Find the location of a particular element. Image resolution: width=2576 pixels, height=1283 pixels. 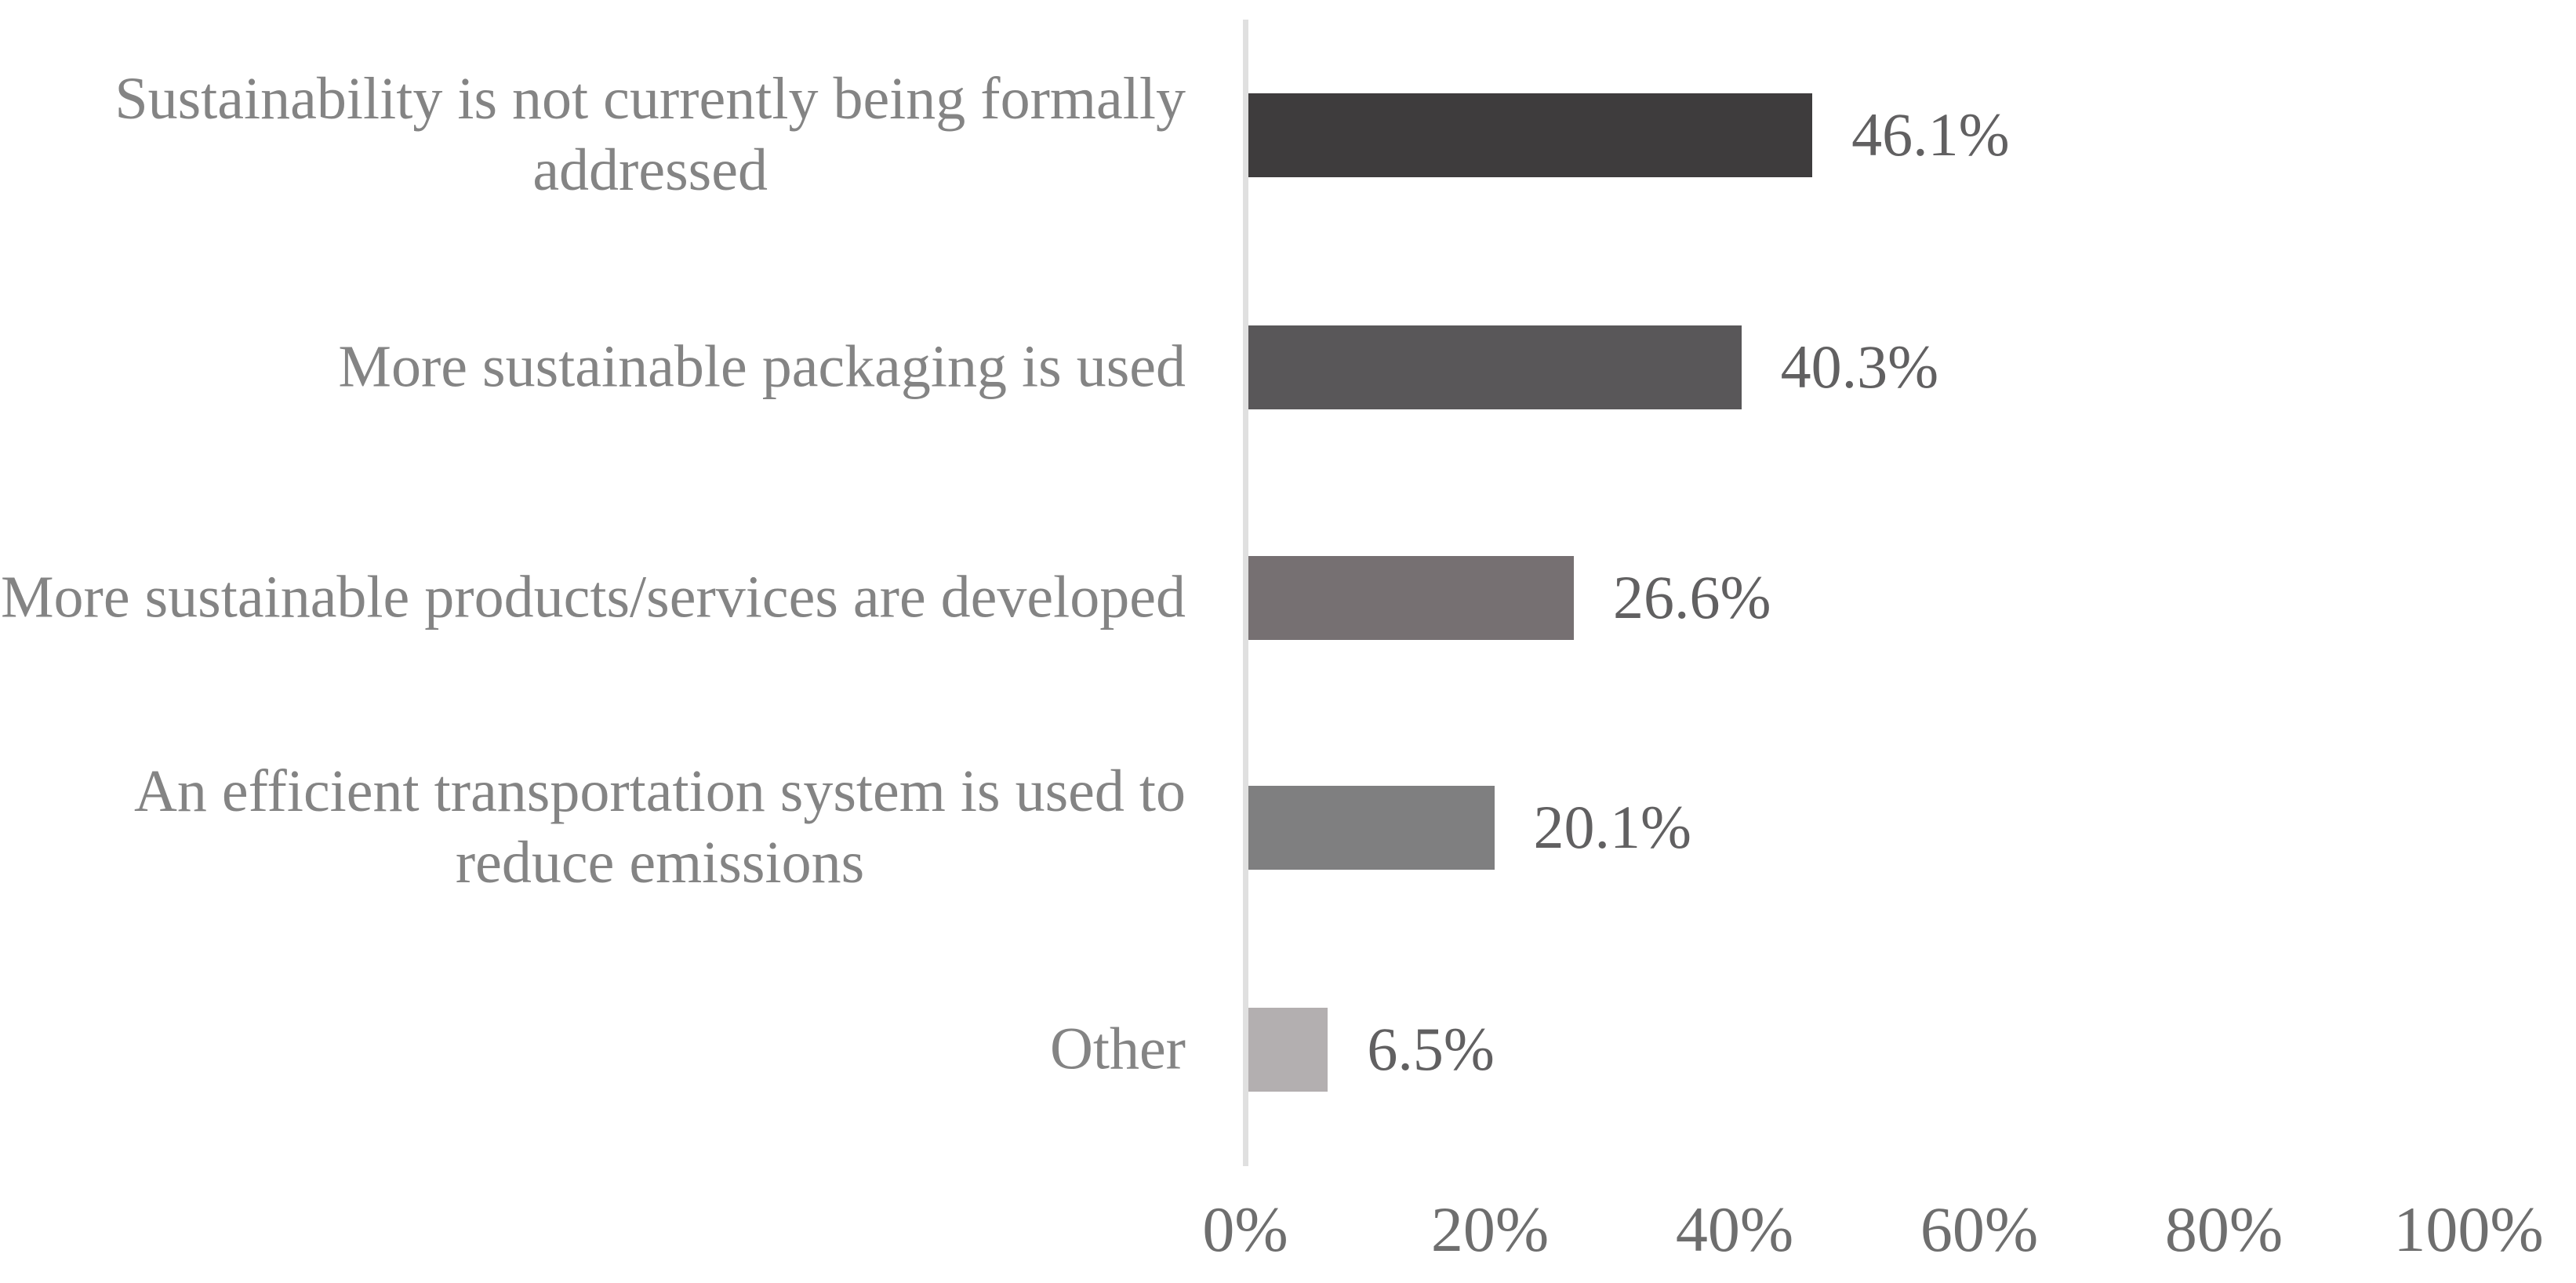

category-label: More sustainable packaging is used is located at coordinates (593, 367).